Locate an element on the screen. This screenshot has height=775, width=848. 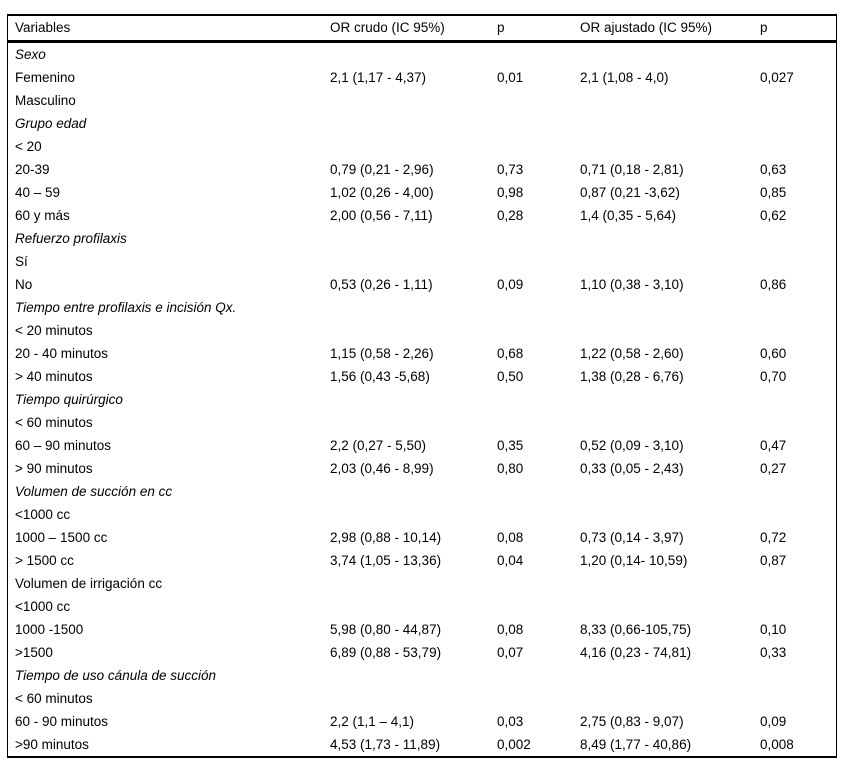
or-crudo-value: 3,74 (1,05 - 13,36) is located at coordinates (386, 560).